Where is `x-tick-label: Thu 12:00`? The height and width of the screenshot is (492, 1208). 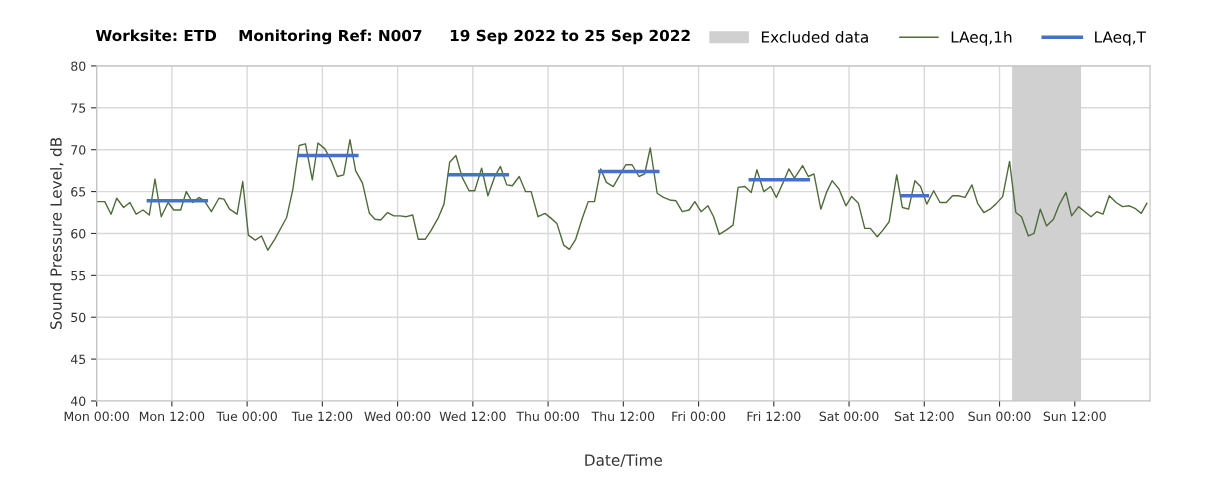
x-tick-label: Thu 12:00 is located at coordinates (623, 416).